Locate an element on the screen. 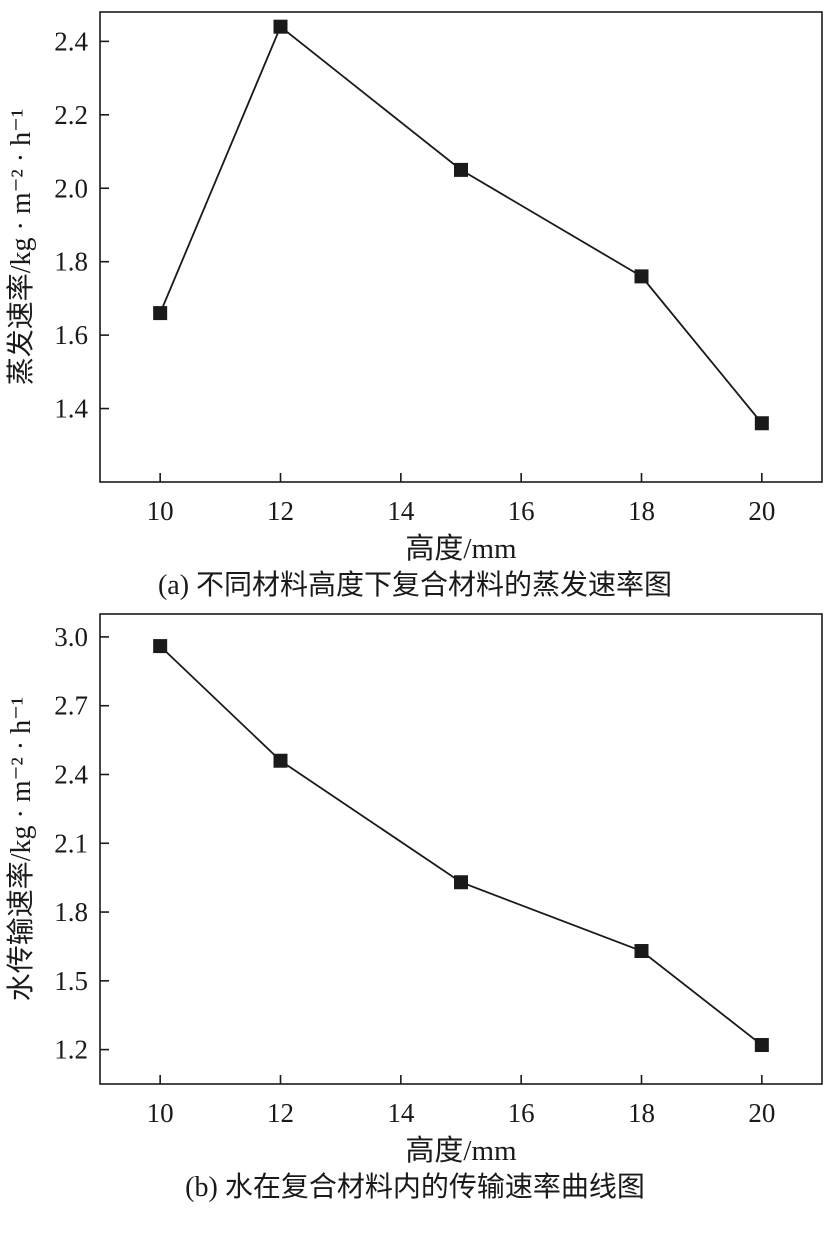  y-tick-label: 3.0 is located at coordinates (71, 637).